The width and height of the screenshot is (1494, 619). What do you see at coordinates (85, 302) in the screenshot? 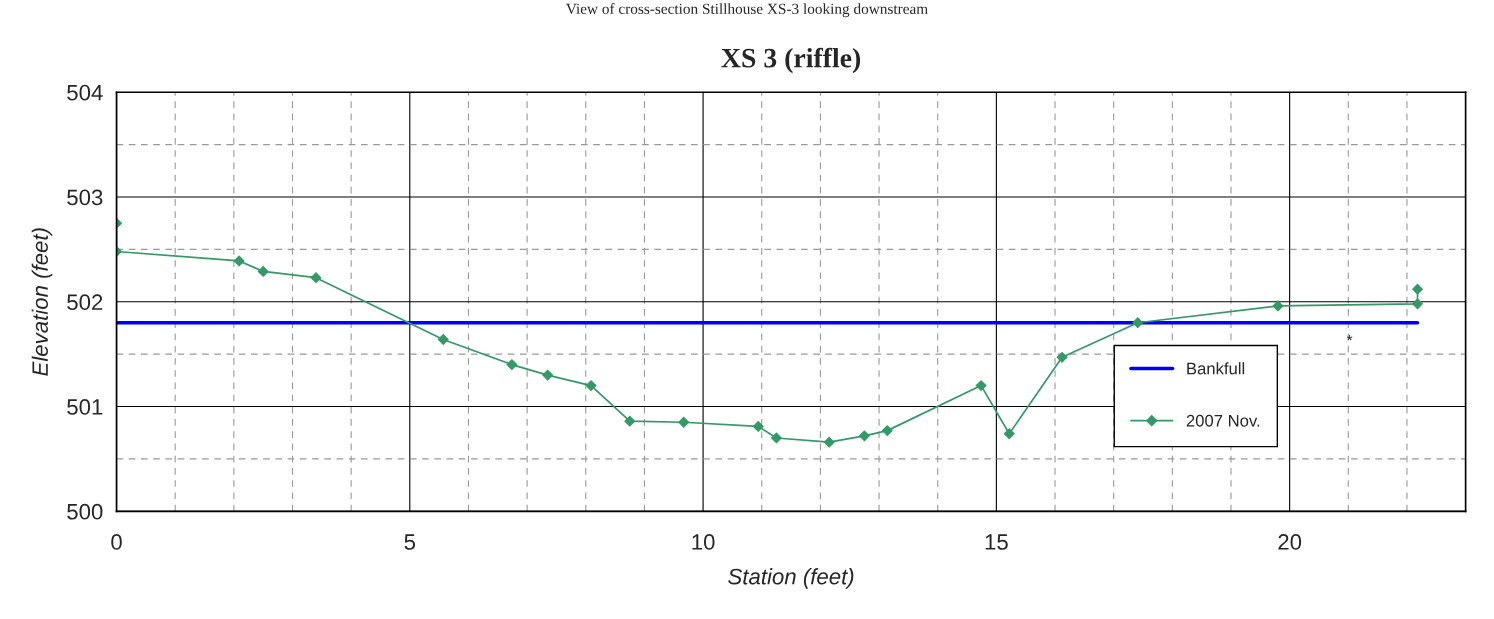
I see `y-tick-label: 502` at bounding box center [85, 302].